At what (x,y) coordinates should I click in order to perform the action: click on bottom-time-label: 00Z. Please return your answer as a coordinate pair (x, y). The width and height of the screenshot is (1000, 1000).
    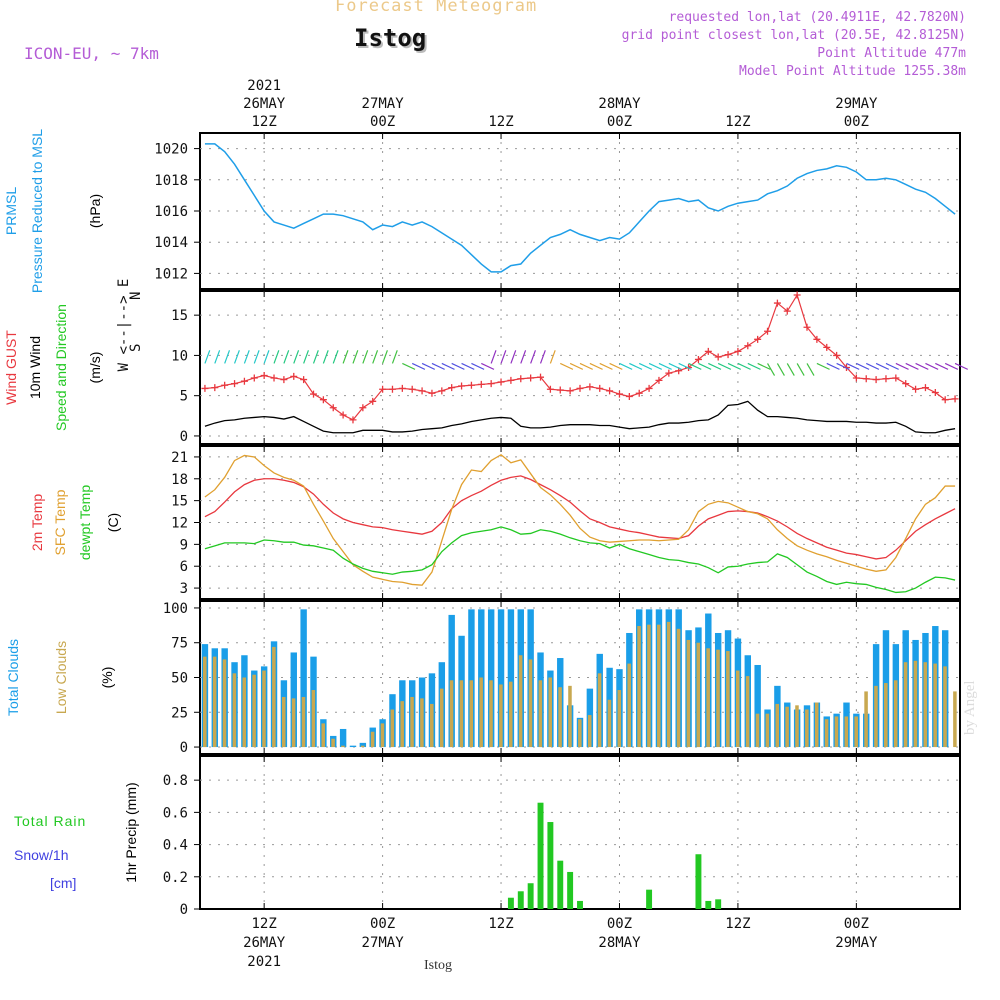
    Looking at the image, I should click on (619, 924).